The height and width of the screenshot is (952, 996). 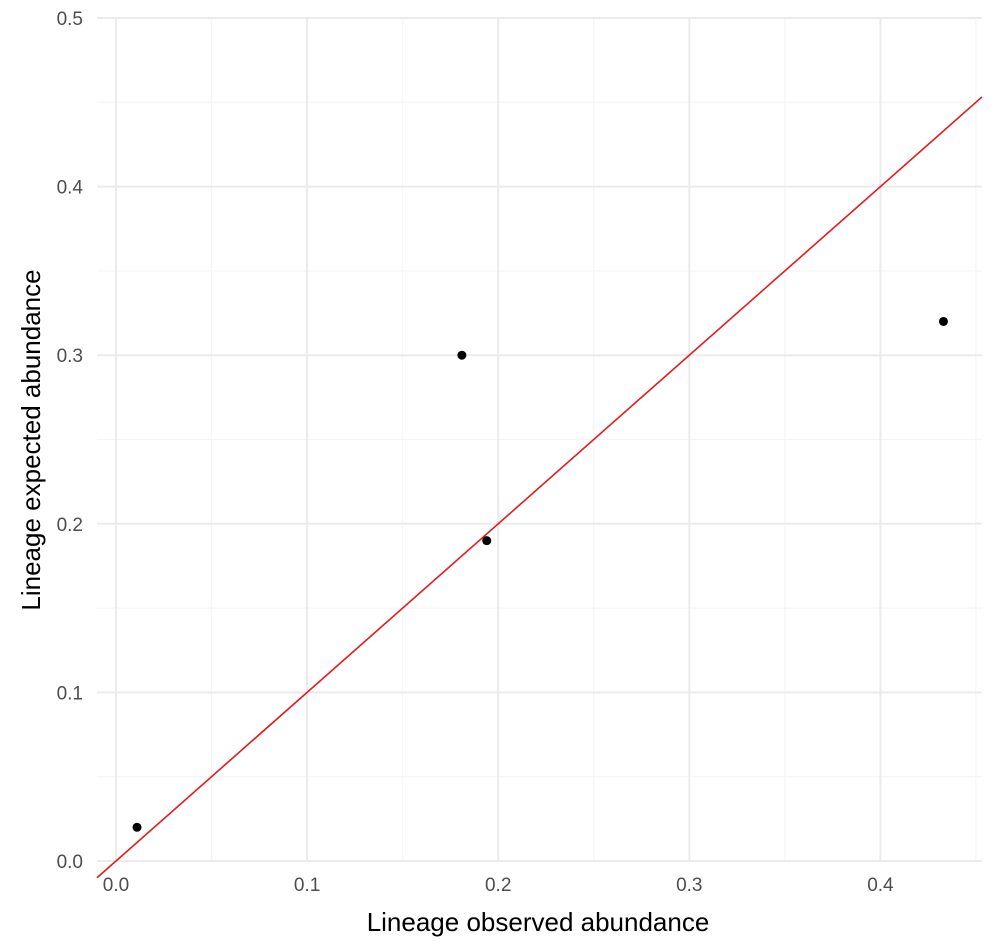 I want to click on x-axis-tick-labels: 0.0 0.1 0.2 0.3 0.4, so click(x=498, y=885).